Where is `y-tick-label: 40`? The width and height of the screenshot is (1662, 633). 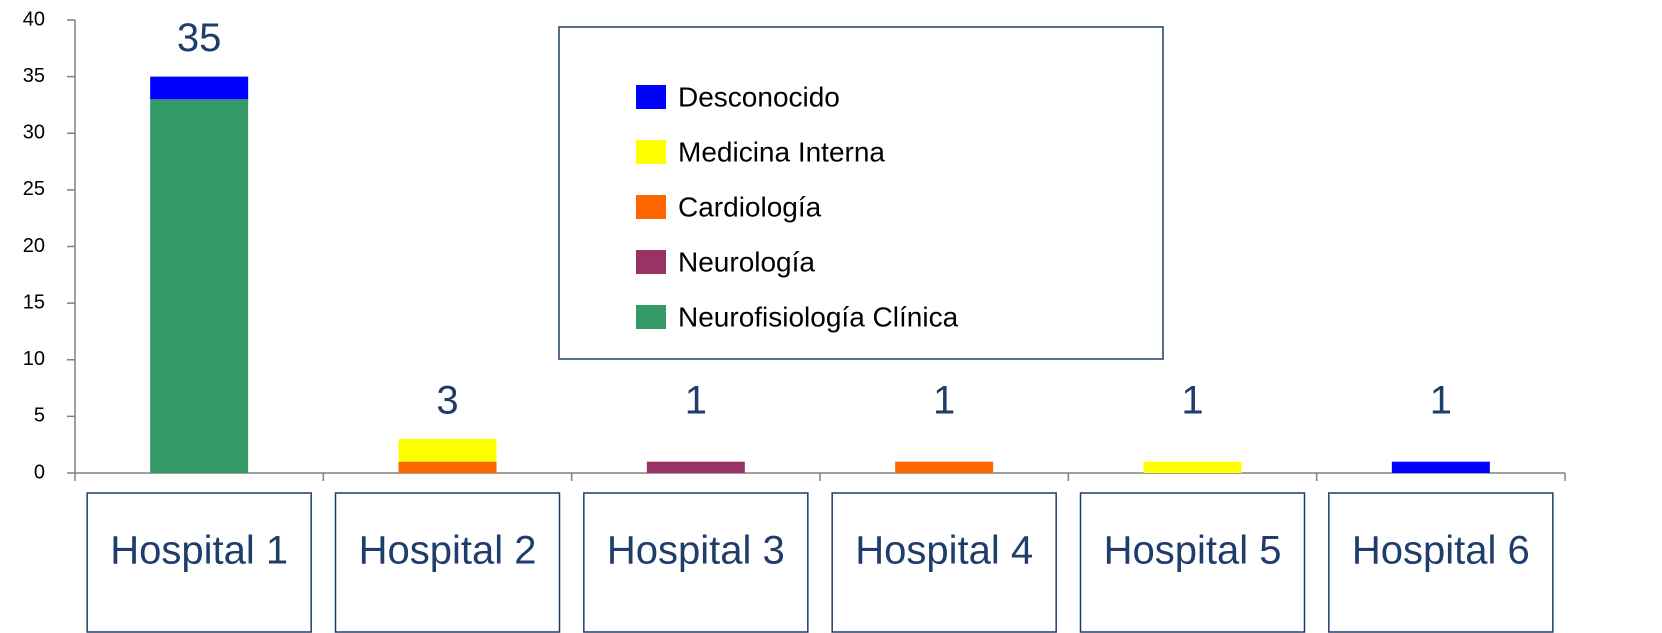 y-tick-label: 40 is located at coordinates (34, 19).